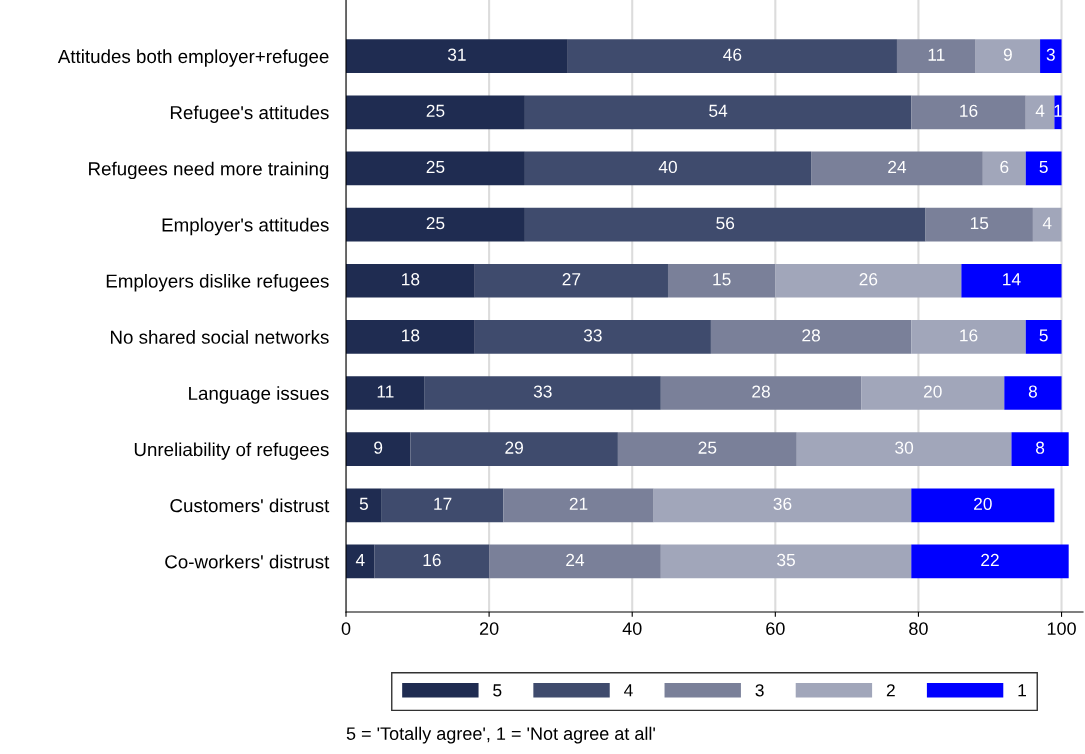 This screenshot has width=1085, height=754. I want to click on data-label: 56, so click(725, 223).